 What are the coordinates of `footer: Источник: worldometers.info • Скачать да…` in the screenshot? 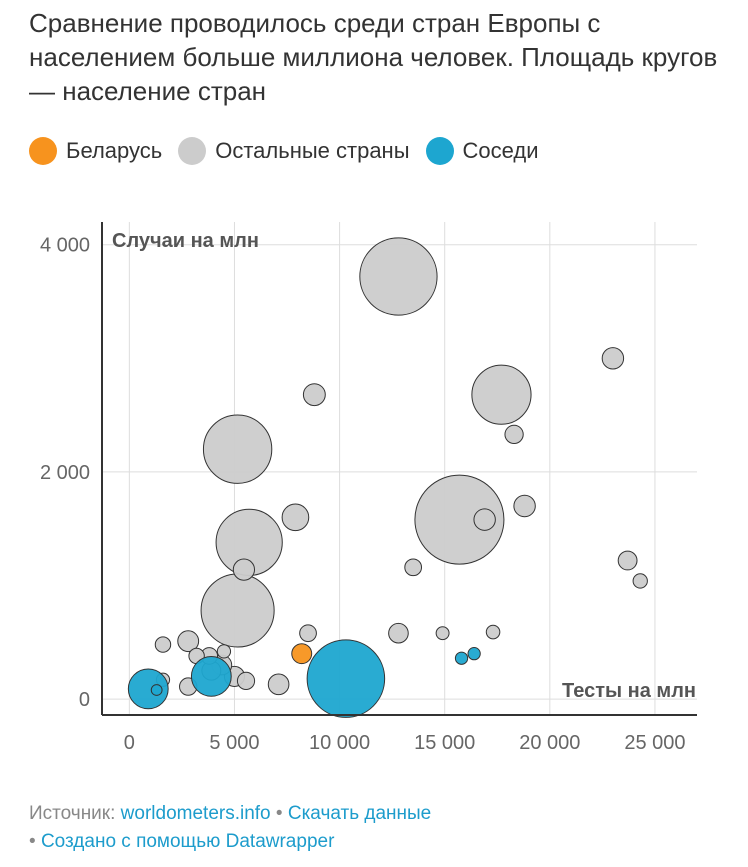 It's located at (230, 828).